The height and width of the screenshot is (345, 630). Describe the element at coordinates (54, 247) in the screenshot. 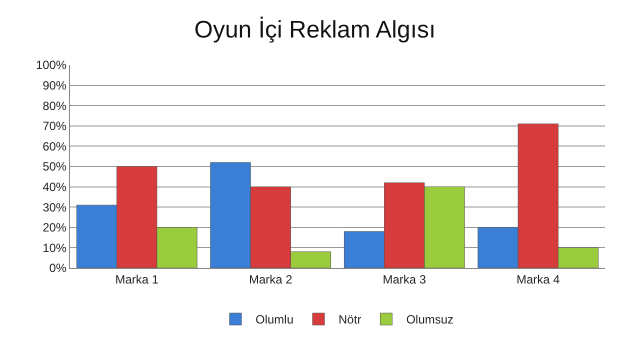

I see `y-tick-label: 10%` at that location.